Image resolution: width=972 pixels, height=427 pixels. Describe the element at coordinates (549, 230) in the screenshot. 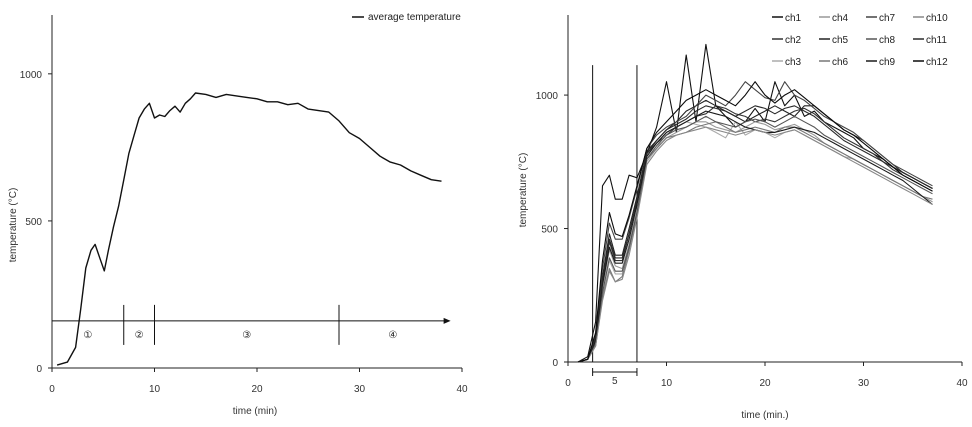

I see `right-y-tick-label: 500` at that location.